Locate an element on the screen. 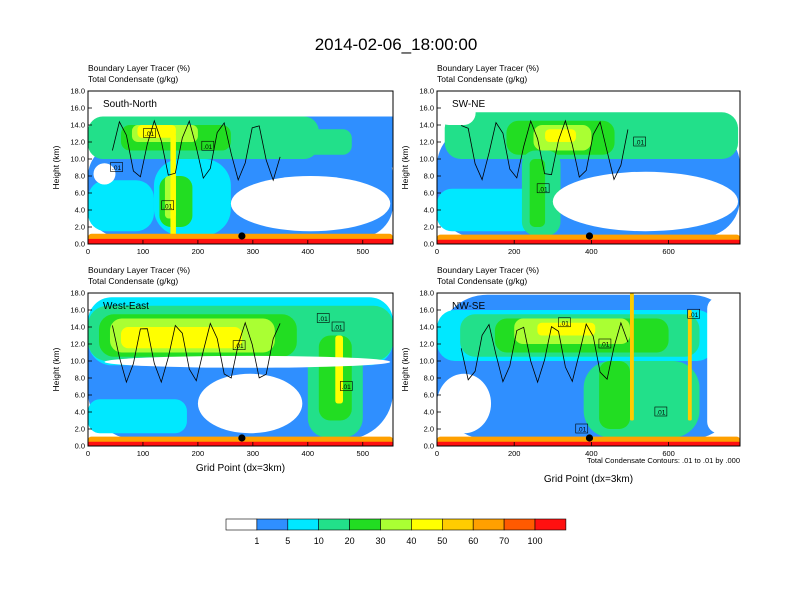 The height and width of the screenshot is (612, 792). x-tick-label: 600 is located at coordinates (668, 453).